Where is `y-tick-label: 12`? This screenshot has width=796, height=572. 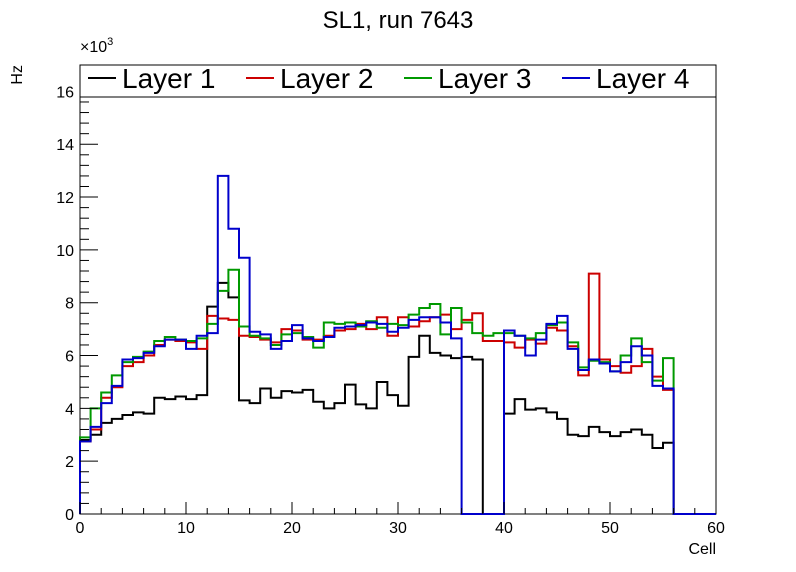
y-tick-label: 12 is located at coordinates (65, 198).